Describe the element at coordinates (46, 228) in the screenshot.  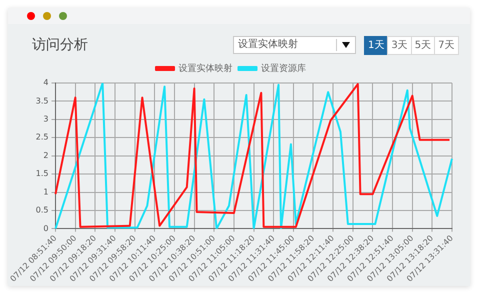
I see `y-tick-label: 0` at that location.